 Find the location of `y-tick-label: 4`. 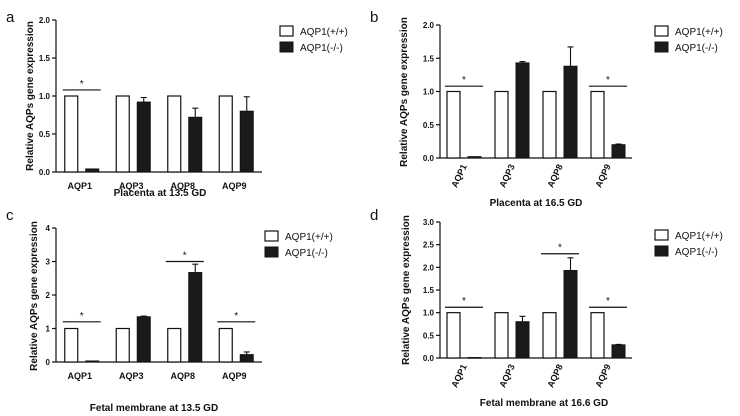

y-tick-label: 4 is located at coordinates (48, 228).